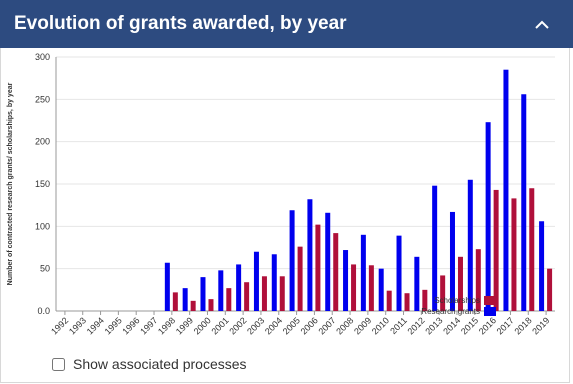 The image size is (573, 384). I want to click on x-tick-label: 2011, so click(398, 325).